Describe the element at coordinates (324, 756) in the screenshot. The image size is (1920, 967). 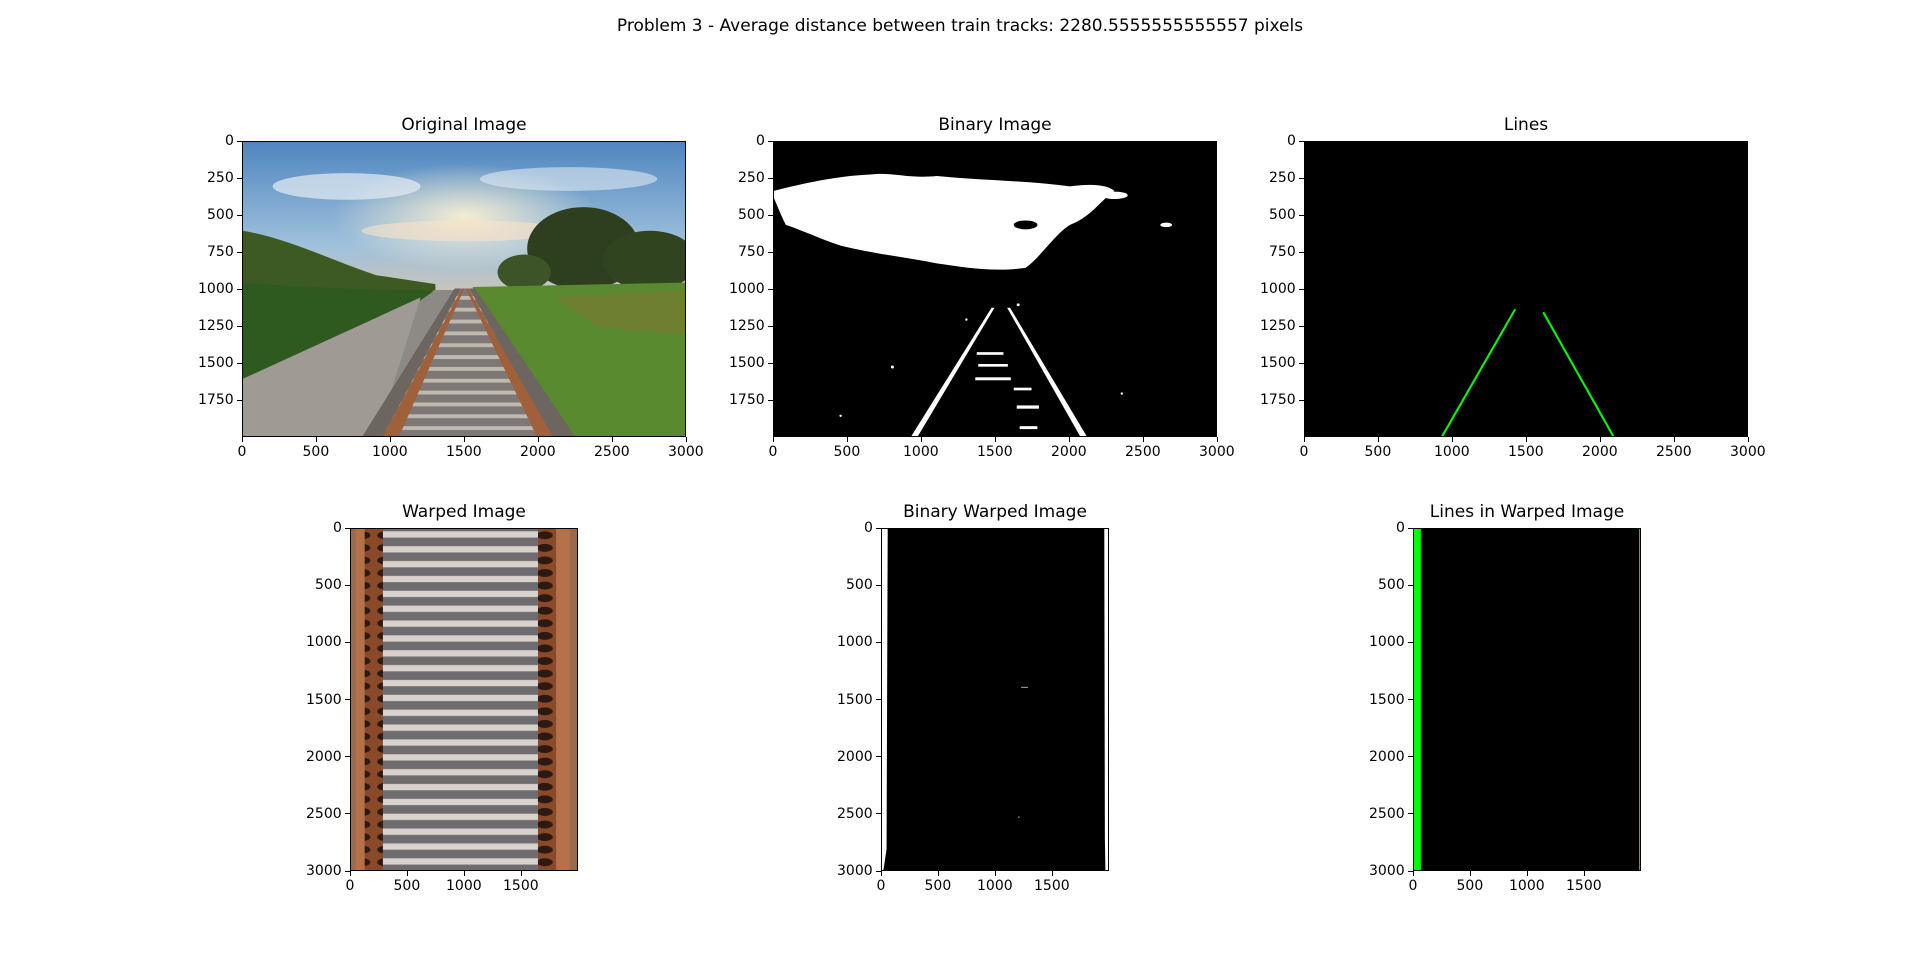
I see `y-tick-label: 2000` at that location.